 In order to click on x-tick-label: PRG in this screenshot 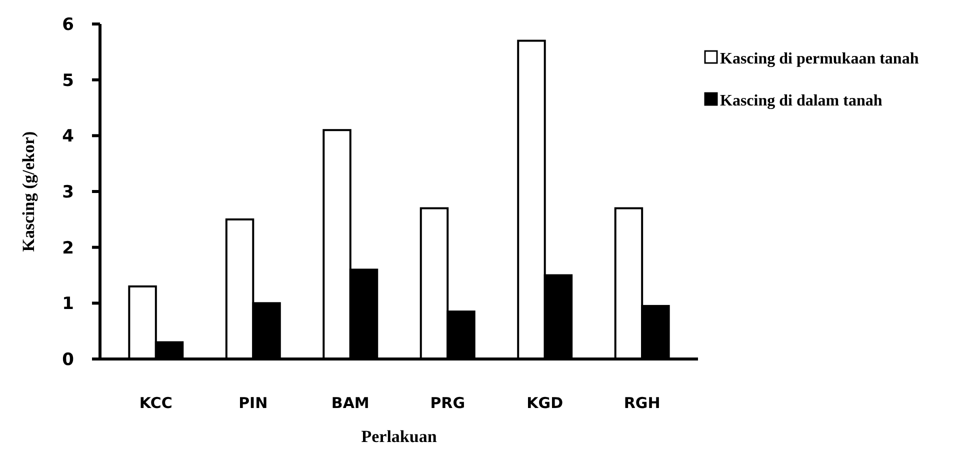, I will do `click(448, 403)`.